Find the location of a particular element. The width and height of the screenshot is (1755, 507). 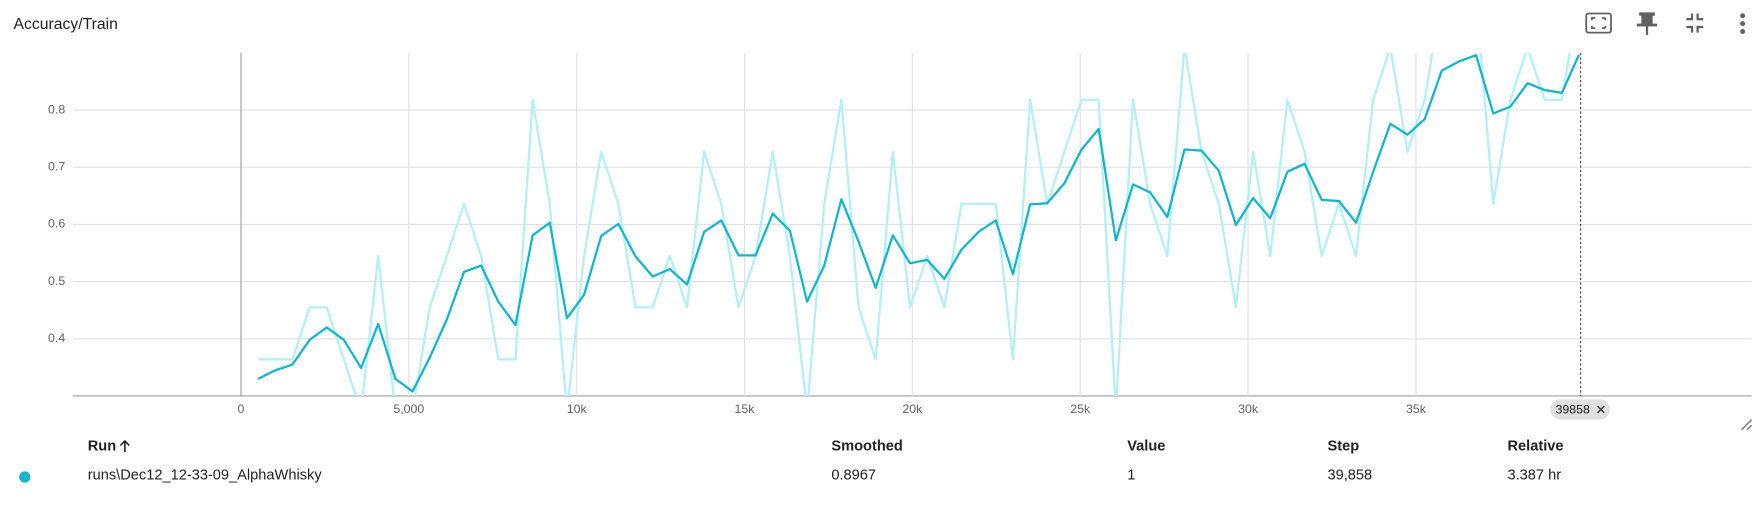

run-color-dot is located at coordinates (25, 477).